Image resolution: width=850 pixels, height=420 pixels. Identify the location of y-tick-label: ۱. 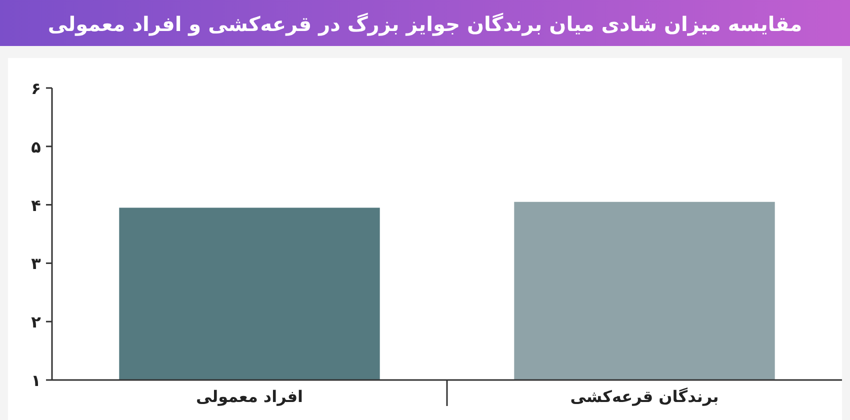
(36, 380).